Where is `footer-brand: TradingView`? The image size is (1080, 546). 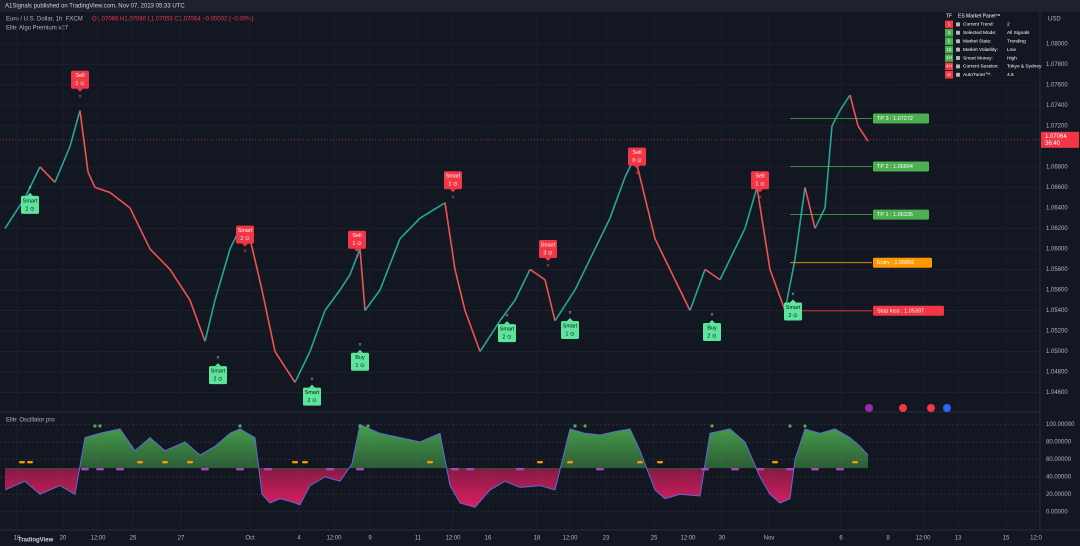
footer-brand: TradingView is located at coordinates (36, 541).